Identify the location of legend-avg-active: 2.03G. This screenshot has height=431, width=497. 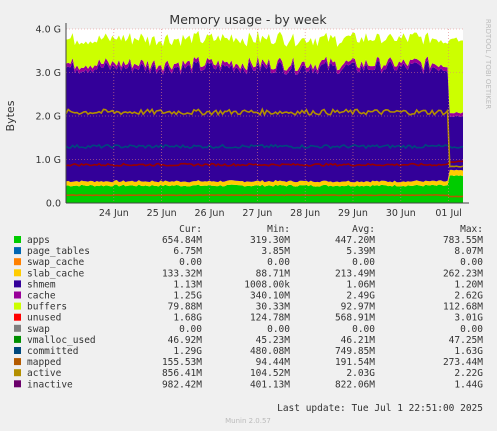
(360, 373).